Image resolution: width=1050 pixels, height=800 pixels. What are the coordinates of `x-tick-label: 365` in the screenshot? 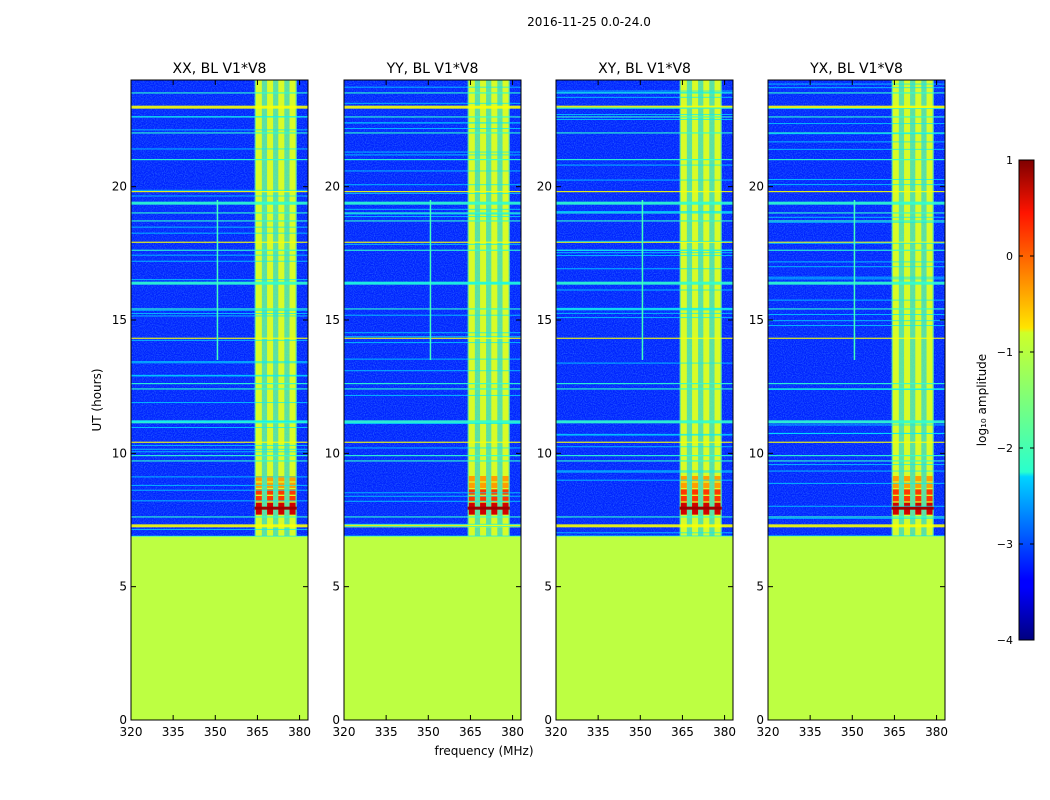 It's located at (894, 732).